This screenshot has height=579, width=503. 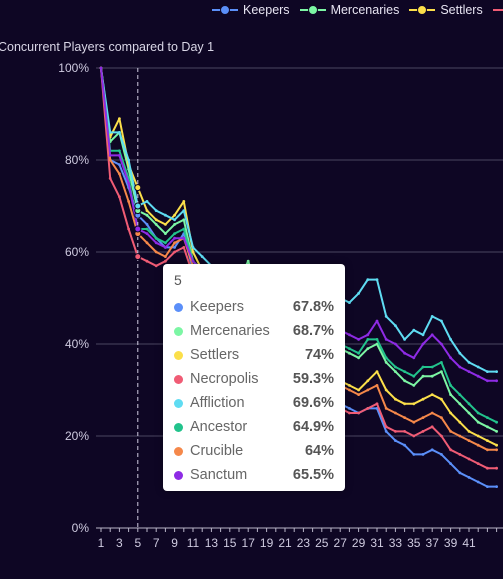 I want to click on tooltip-series-value: 59.3%, so click(x=313, y=379).